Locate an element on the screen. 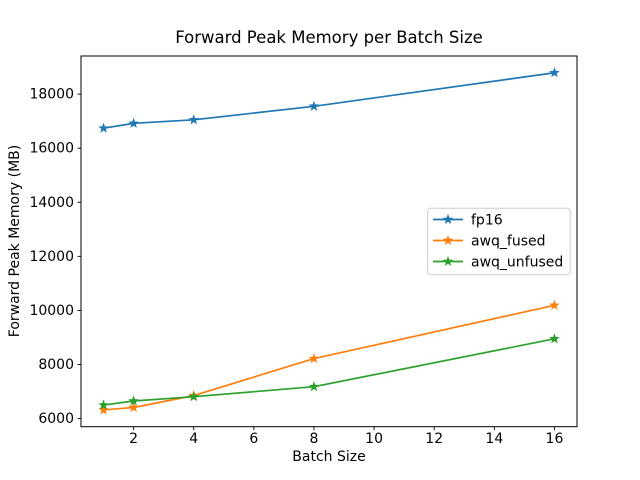  series-line-fp16 is located at coordinates (329, 100).